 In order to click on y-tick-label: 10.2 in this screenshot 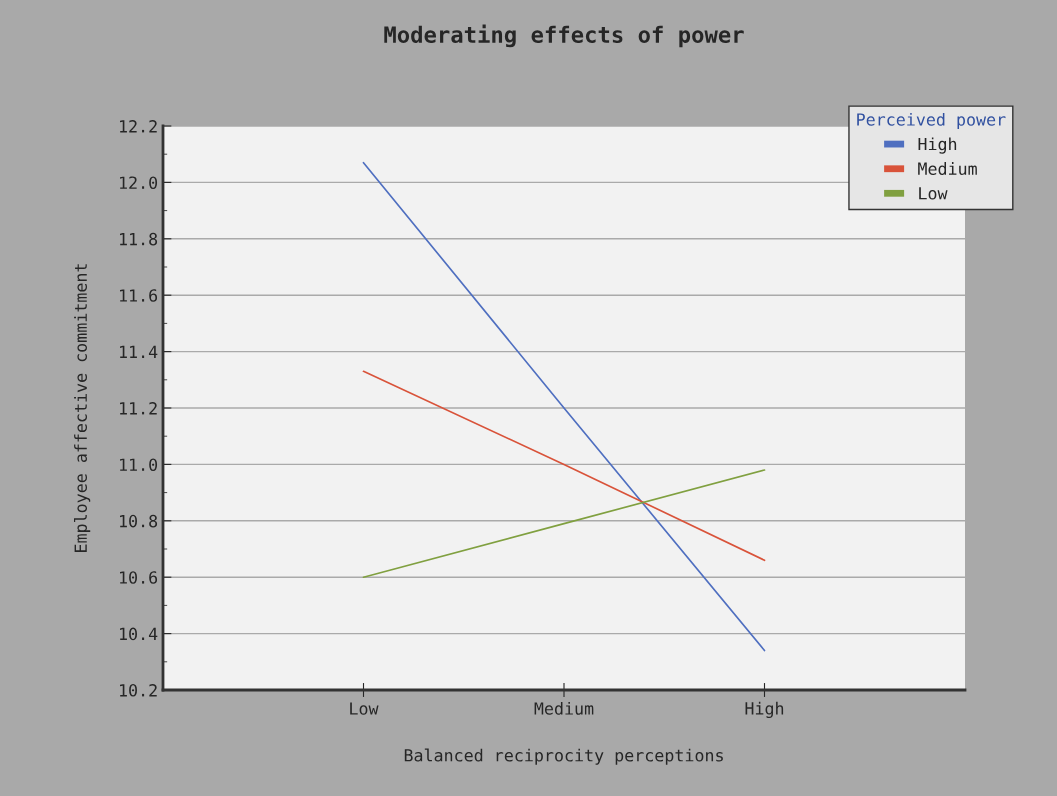, I will do `click(138, 690)`.